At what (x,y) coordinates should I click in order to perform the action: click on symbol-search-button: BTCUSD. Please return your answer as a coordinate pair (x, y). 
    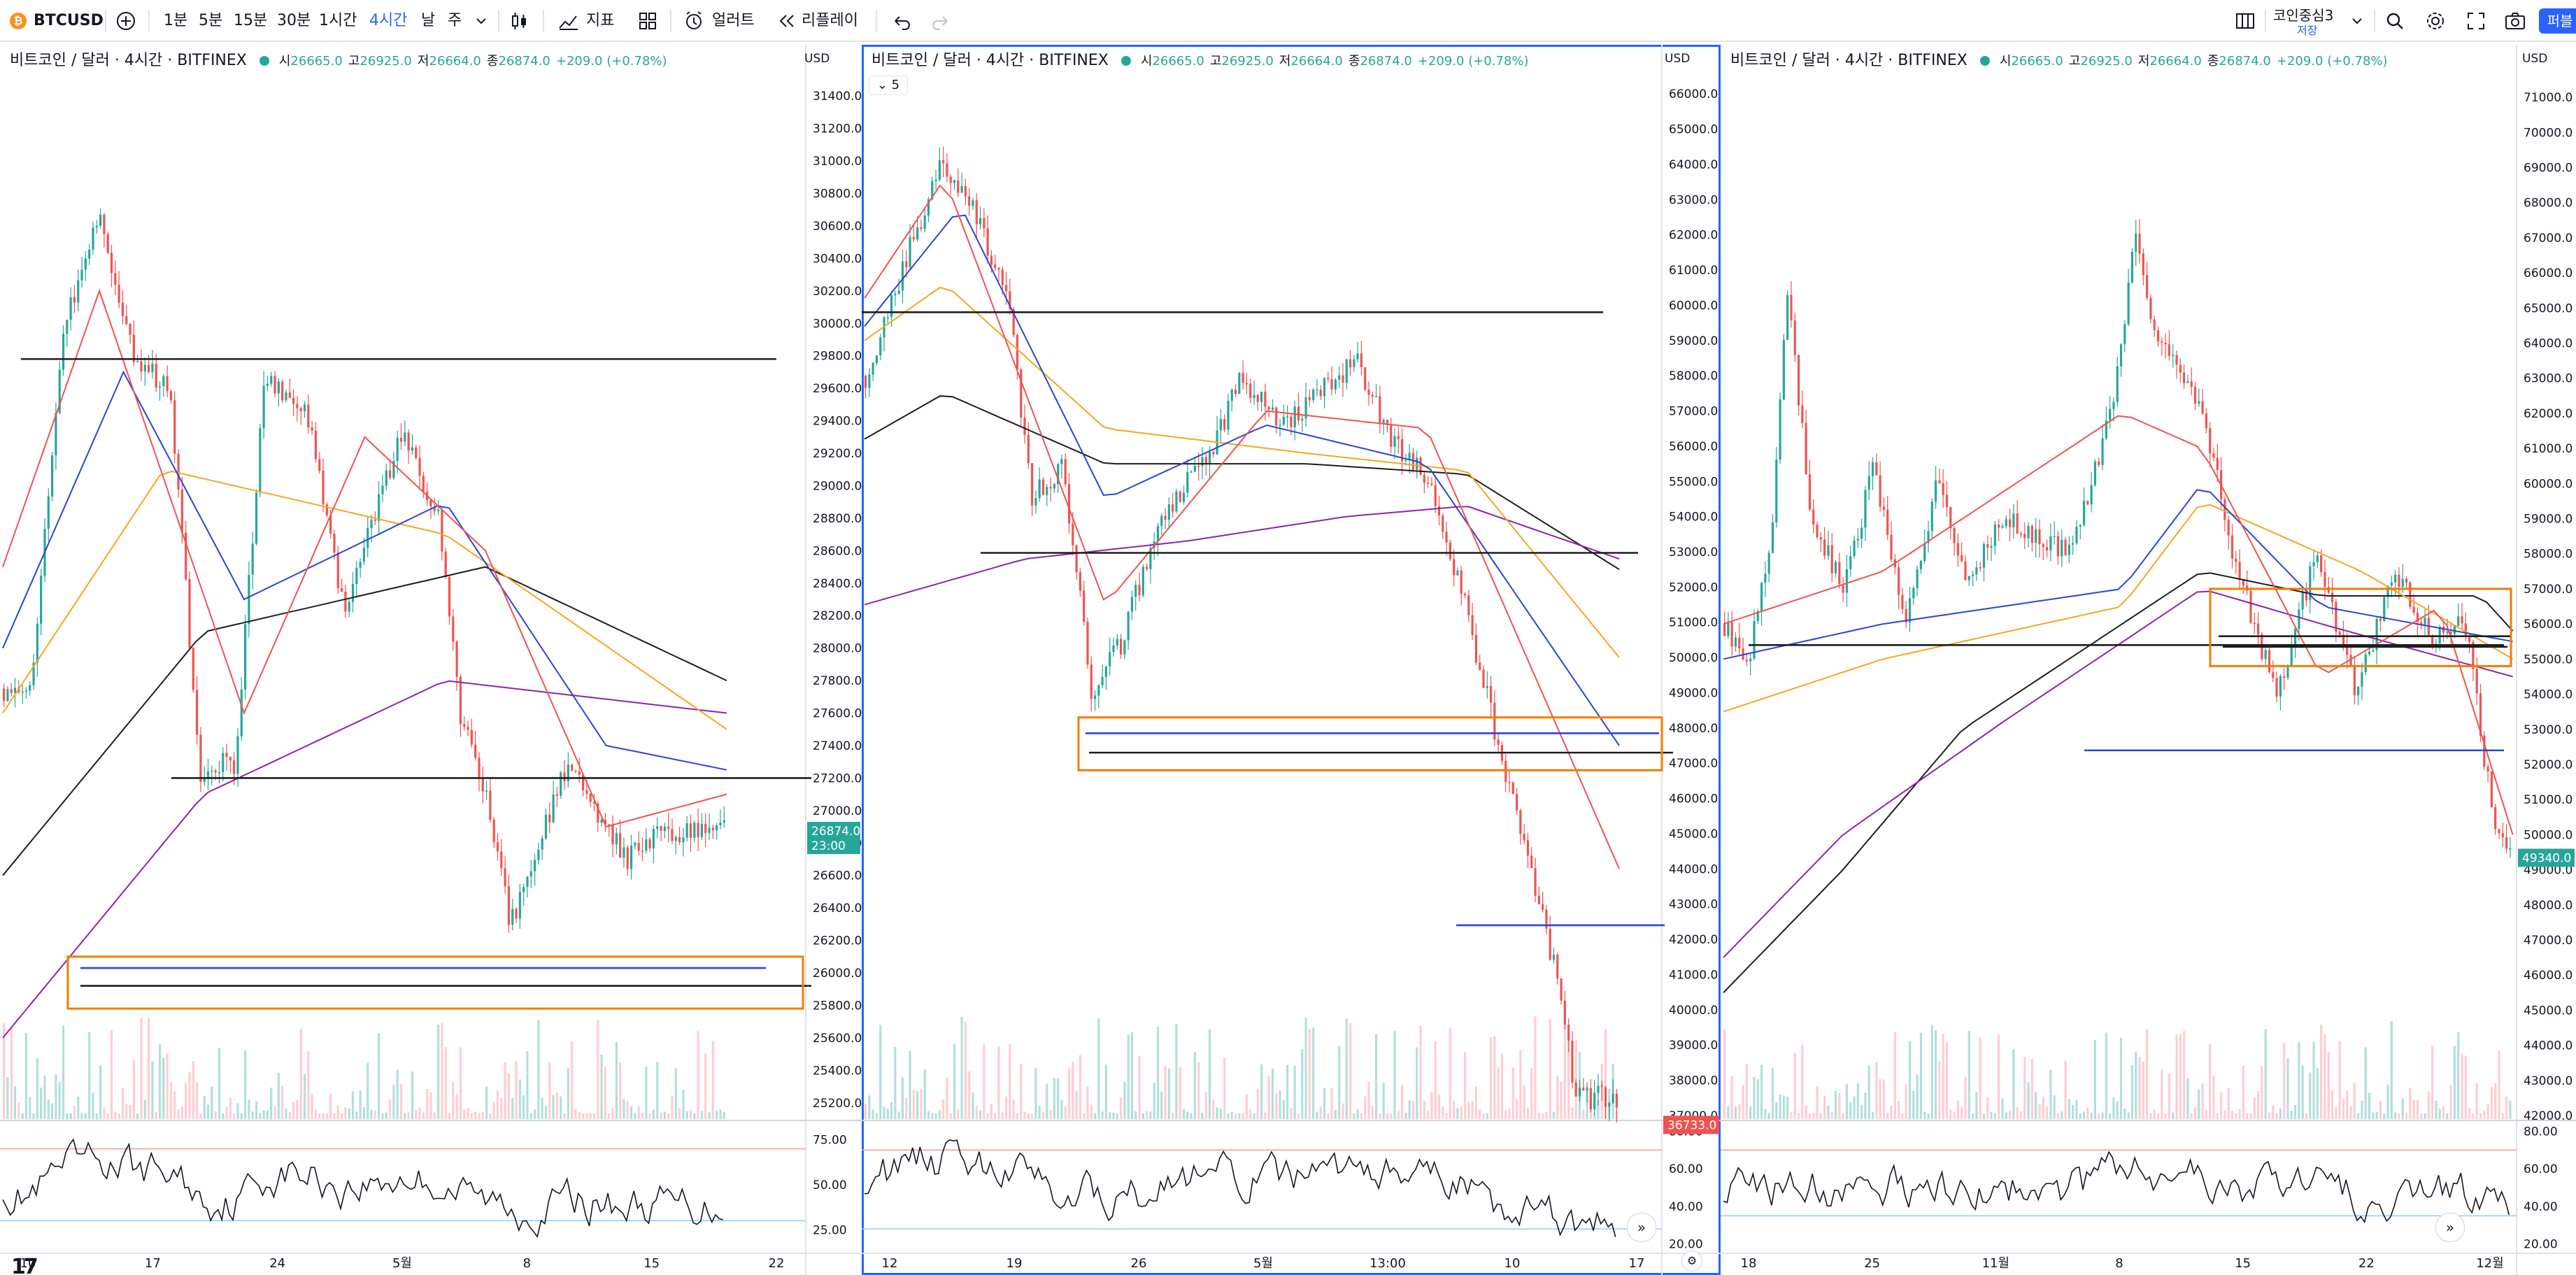
    Looking at the image, I should click on (69, 20).